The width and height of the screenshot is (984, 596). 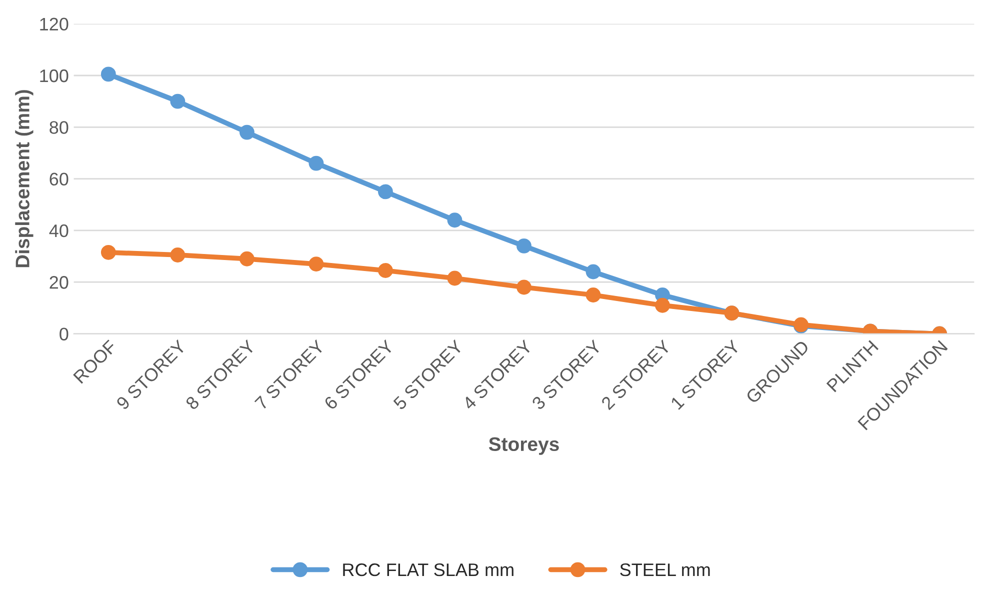 What do you see at coordinates (54, 24) in the screenshot?
I see `y-tick-label: 120` at bounding box center [54, 24].